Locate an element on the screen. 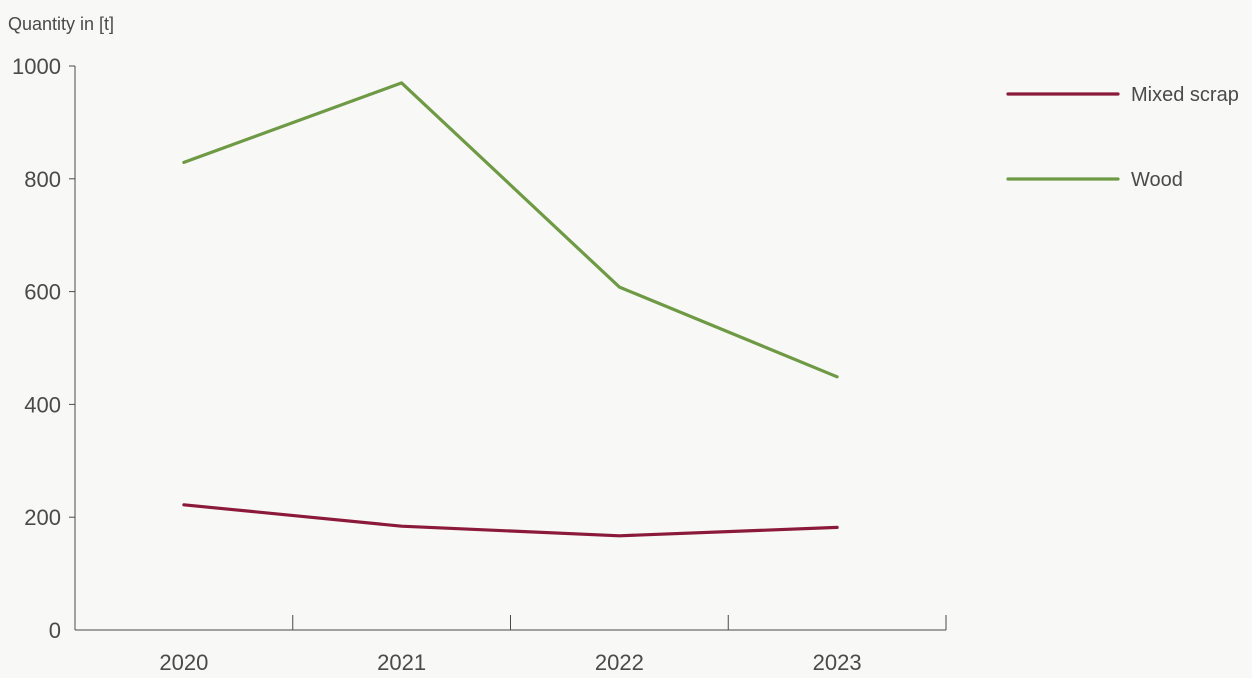  series-line-mixed-scrap is located at coordinates (510, 520).